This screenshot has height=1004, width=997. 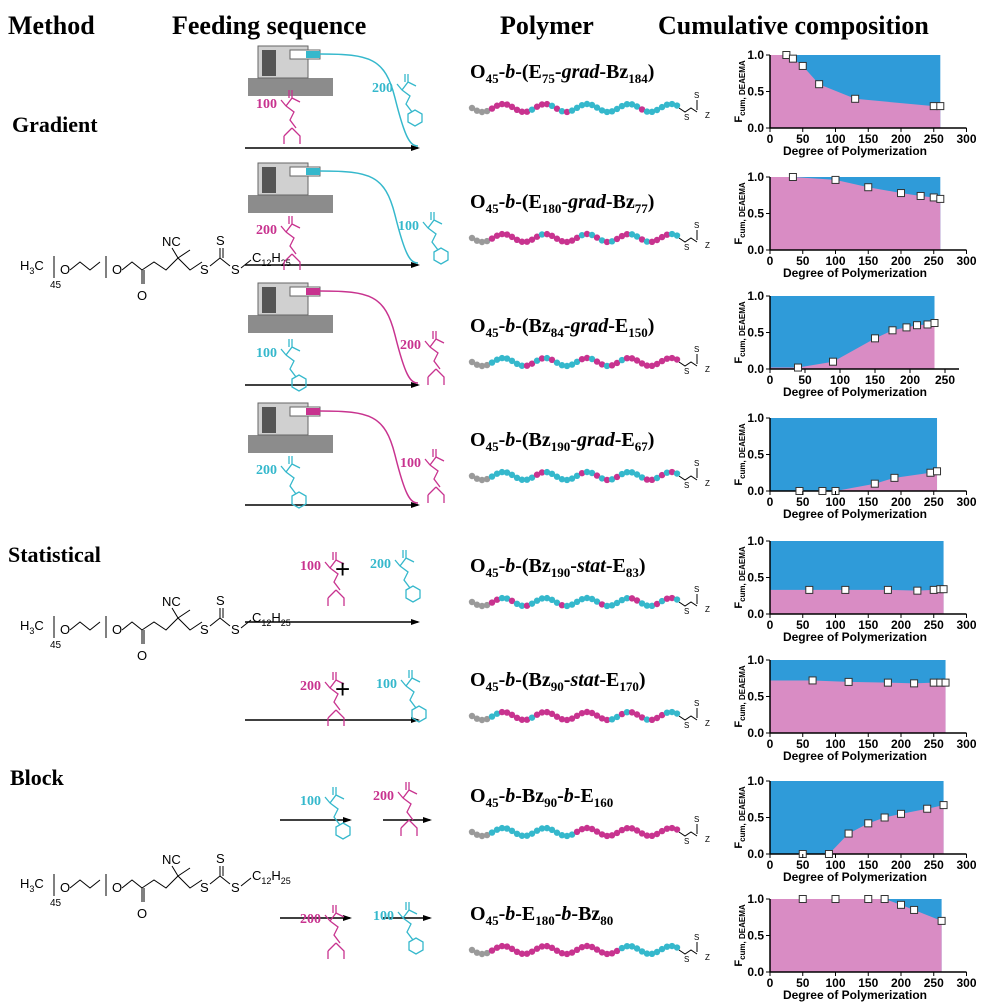 What do you see at coordinates (347, 918) in the screenshot?
I see `arrow-head` at bounding box center [347, 918].